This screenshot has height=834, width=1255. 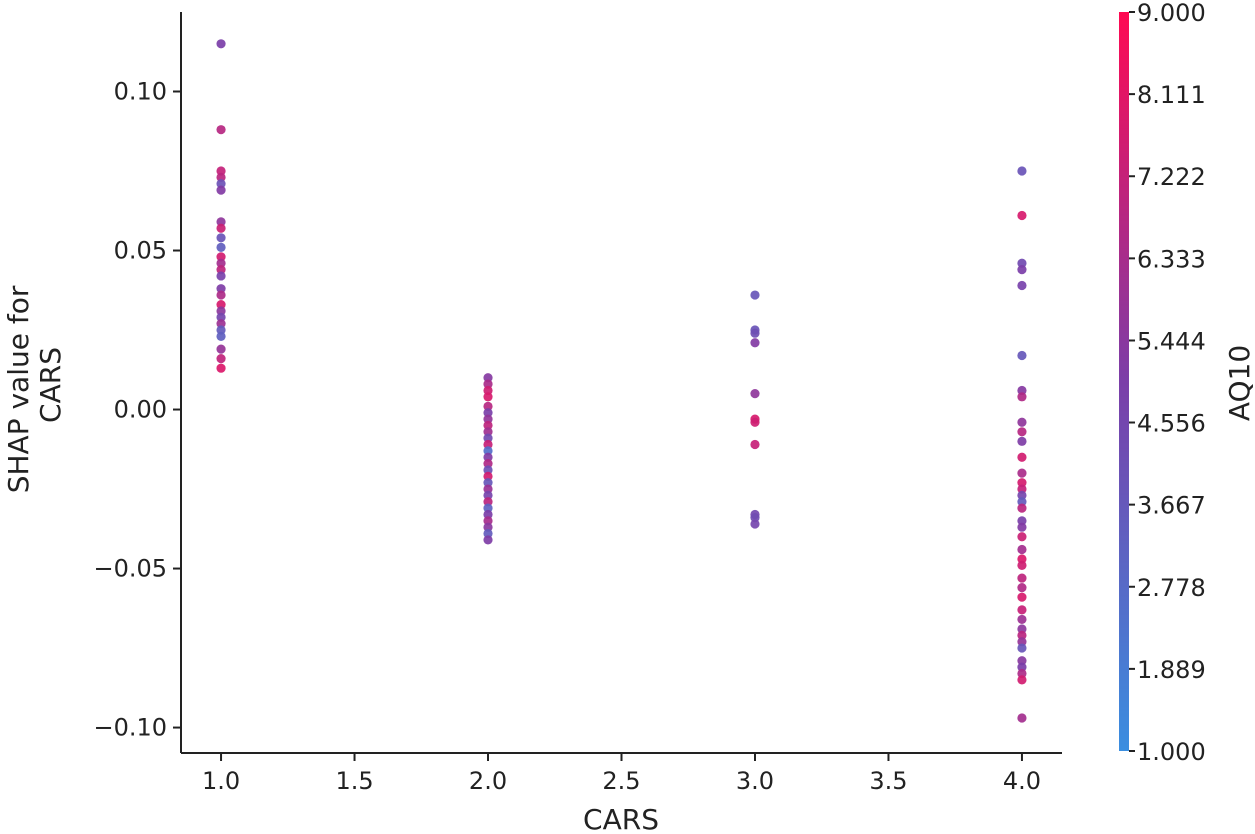 I want to click on colorbar-tick-label: 3.667, so click(x=1171, y=506).